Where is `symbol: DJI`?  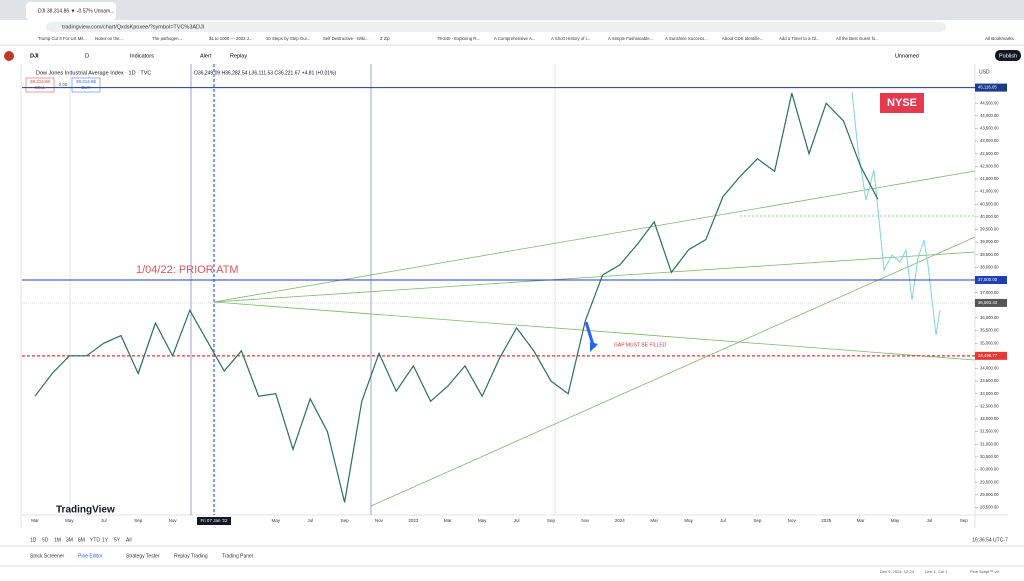
symbol: DJI is located at coordinates (34, 56).